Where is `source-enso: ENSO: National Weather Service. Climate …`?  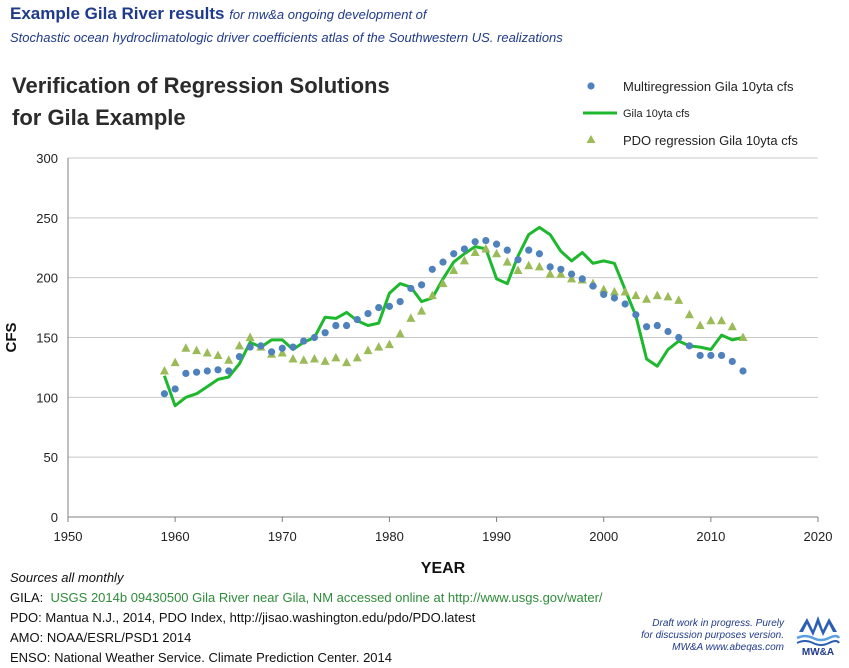
source-enso: ENSO: National Weather Service. Climate … is located at coordinates (201, 657).